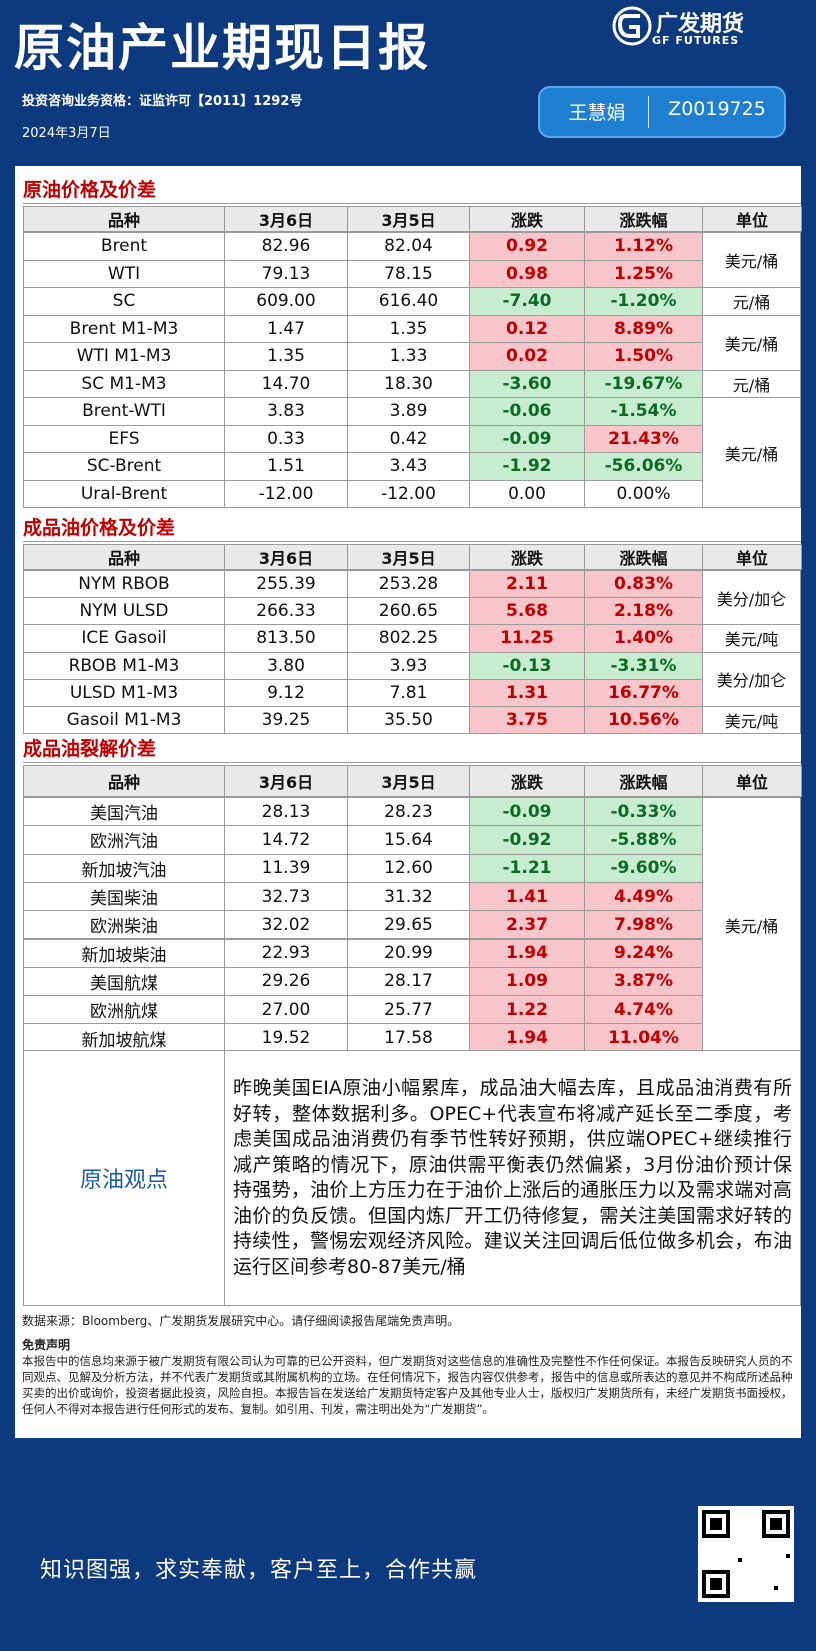 This screenshot has width=816, height=1651. Describe the element at coordinates (643, 720) in the screenshot. I see `cell-value: 10.56%` at that location.